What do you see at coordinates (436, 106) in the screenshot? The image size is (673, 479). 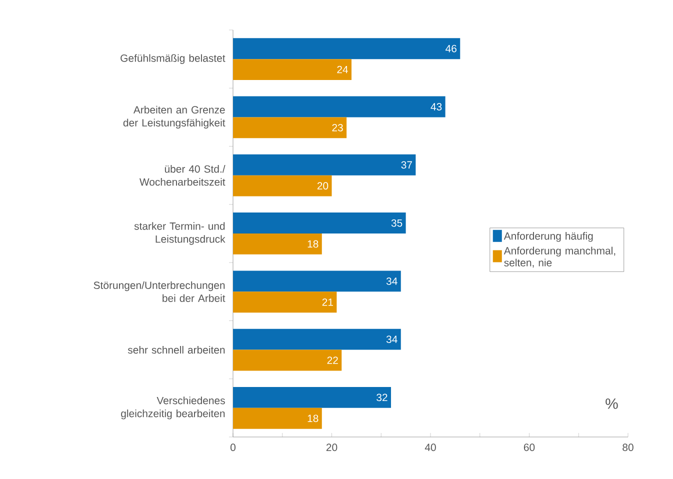 I see `data-label: 43` at bounding box center [436, 106].